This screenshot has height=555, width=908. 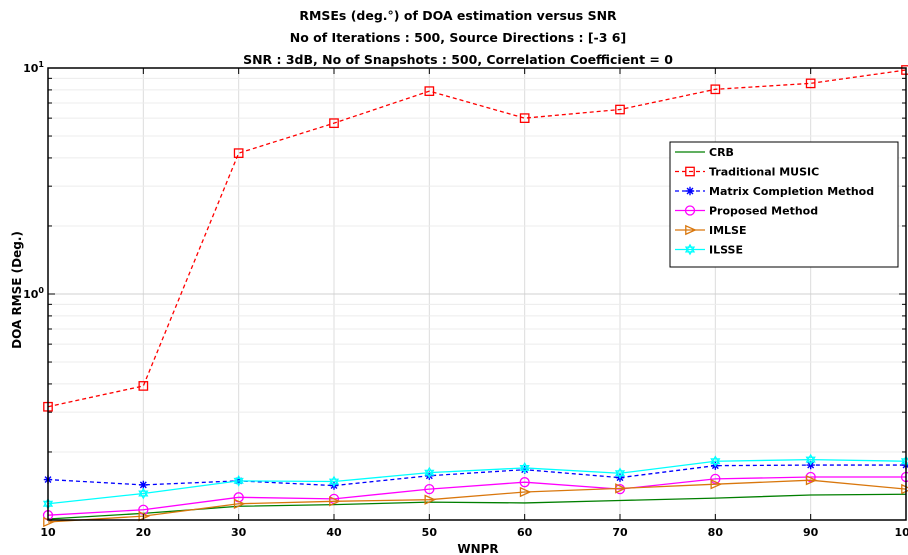 I want to click on series-ilsse, so click(x=475, y=481).